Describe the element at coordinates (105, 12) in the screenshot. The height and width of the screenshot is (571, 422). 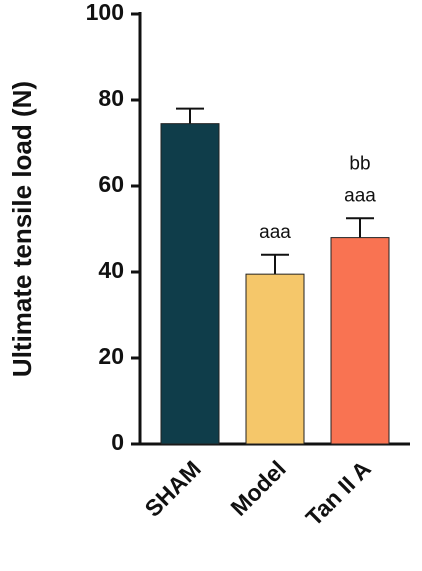
I see `y-tick-label: 100` at that location.